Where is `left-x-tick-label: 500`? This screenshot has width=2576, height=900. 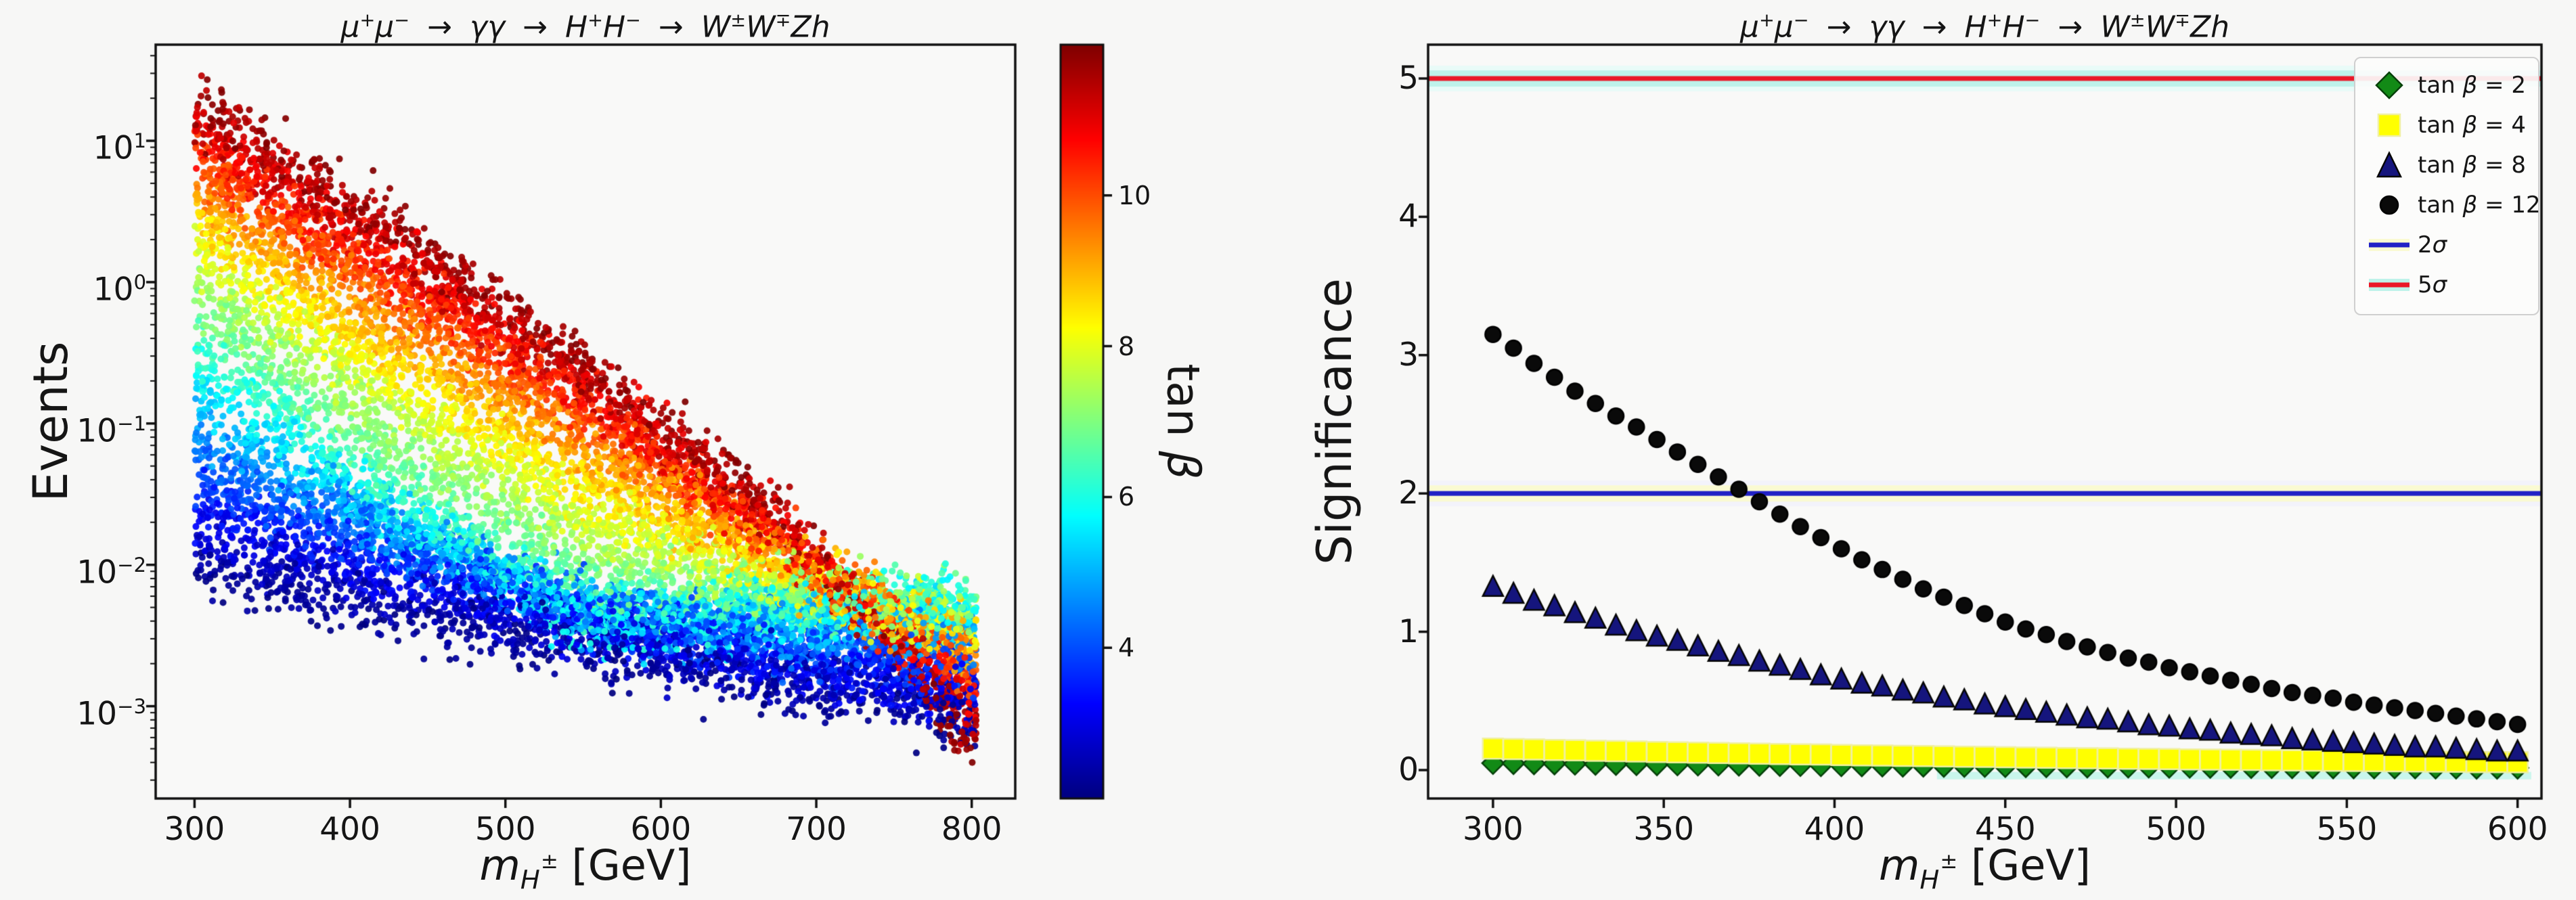
left-x-tick-label: 500 is located at coordinates (505, 830).